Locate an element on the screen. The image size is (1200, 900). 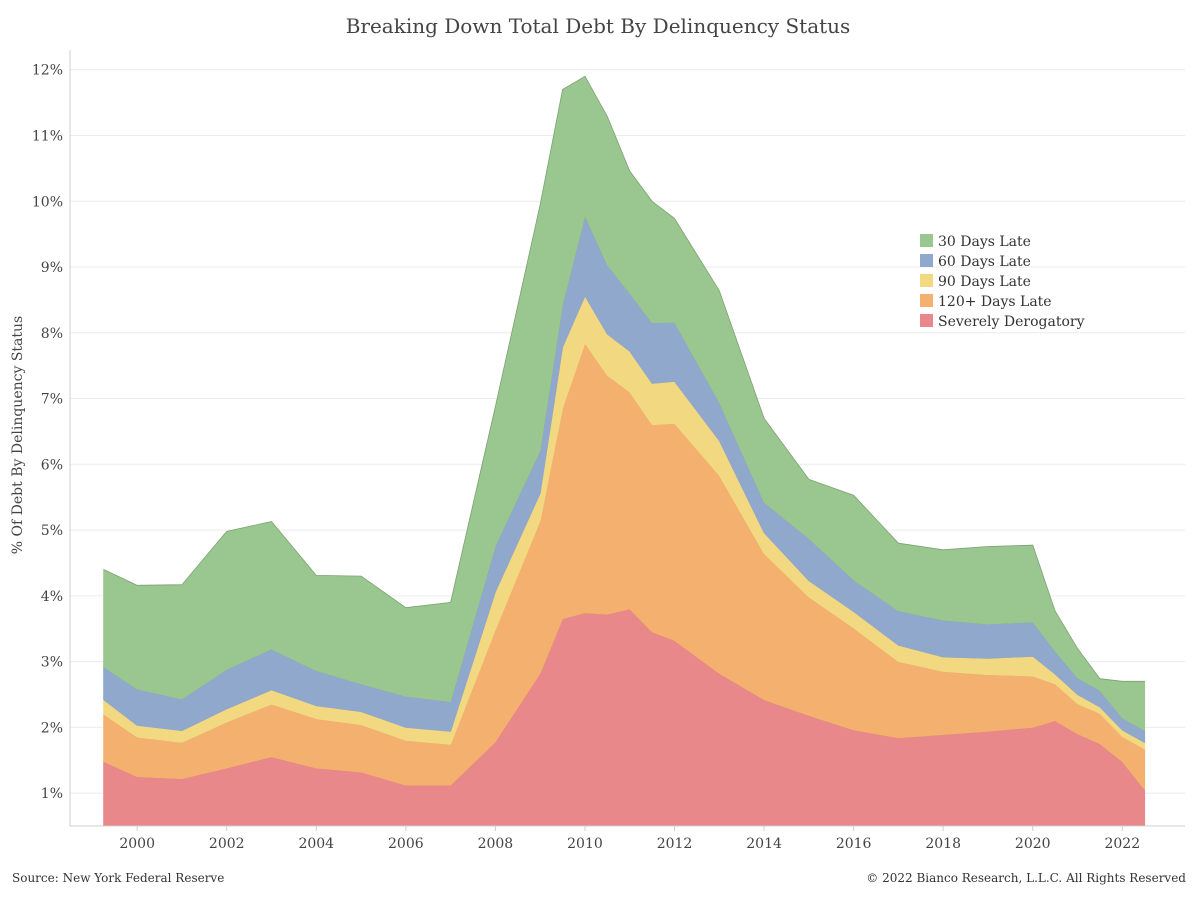
x-tick-label: 2006 is located at coordinates (406, 844).